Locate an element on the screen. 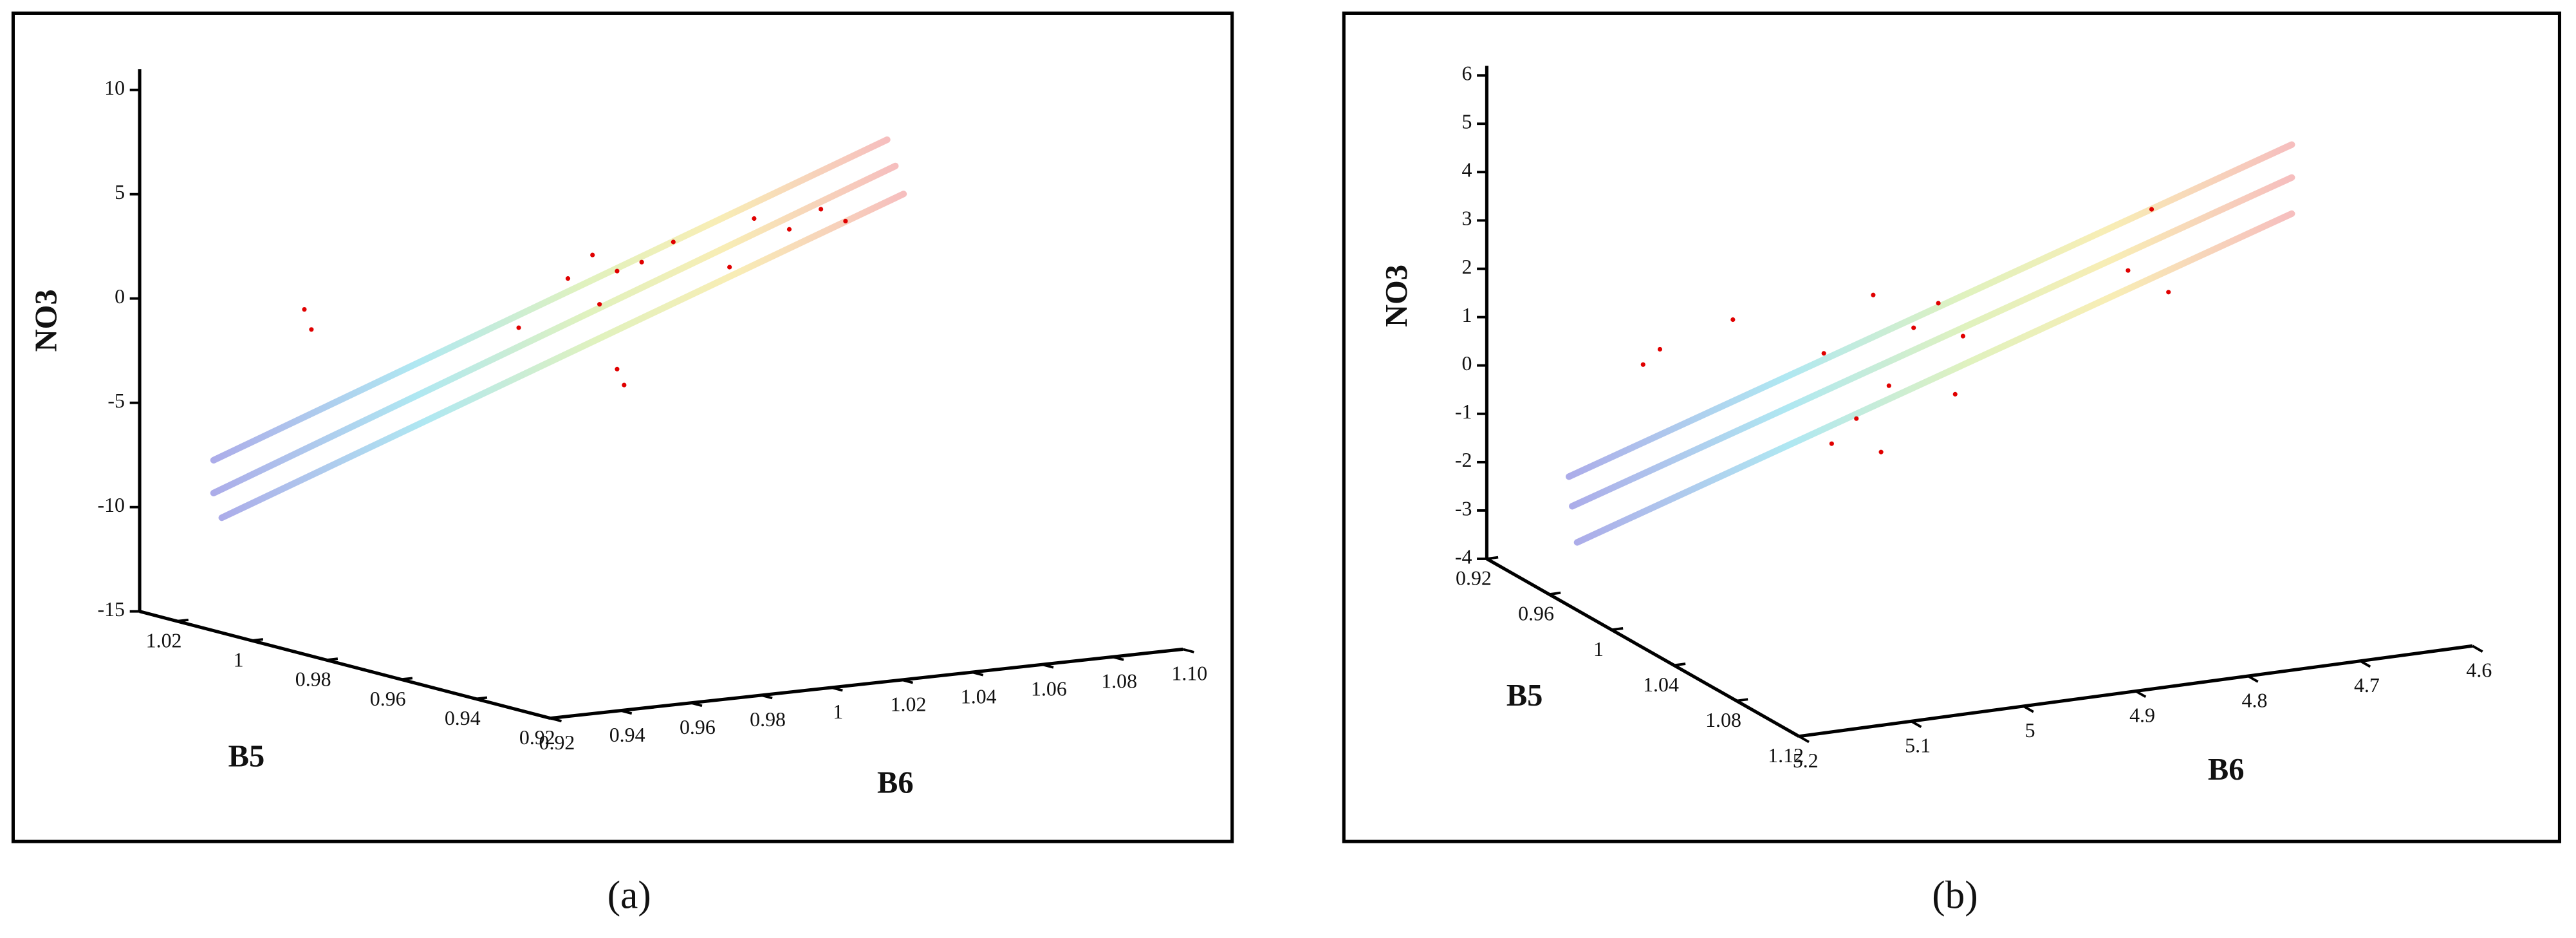 The height and width of the screenshot is (938, 2576). x-tick-label: 4.8 is located at coordinates (2255, 700).